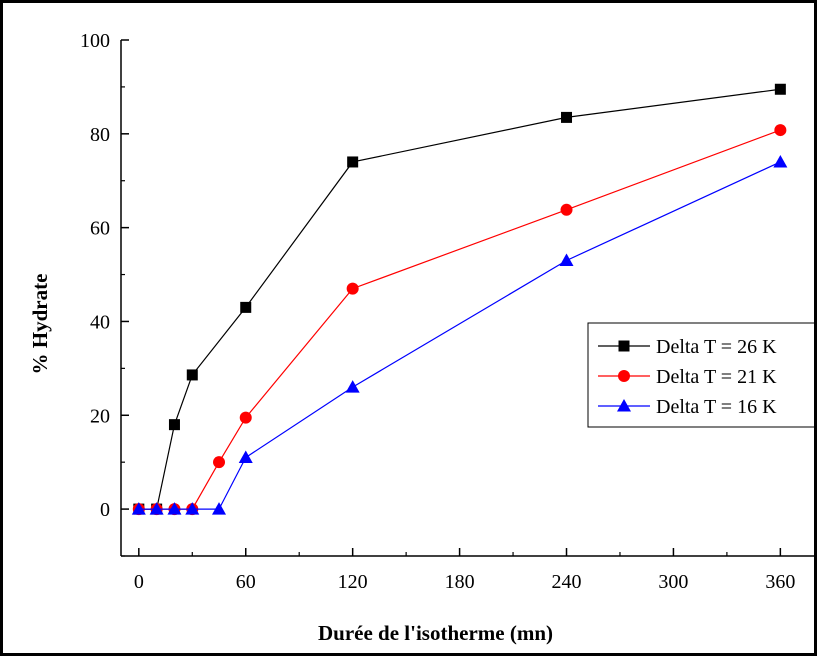 This screenshot has width=817, height=658. Describe the element at coordinates (95, 41) in the screenshot. I see `y-tick-label: 100` at that location.